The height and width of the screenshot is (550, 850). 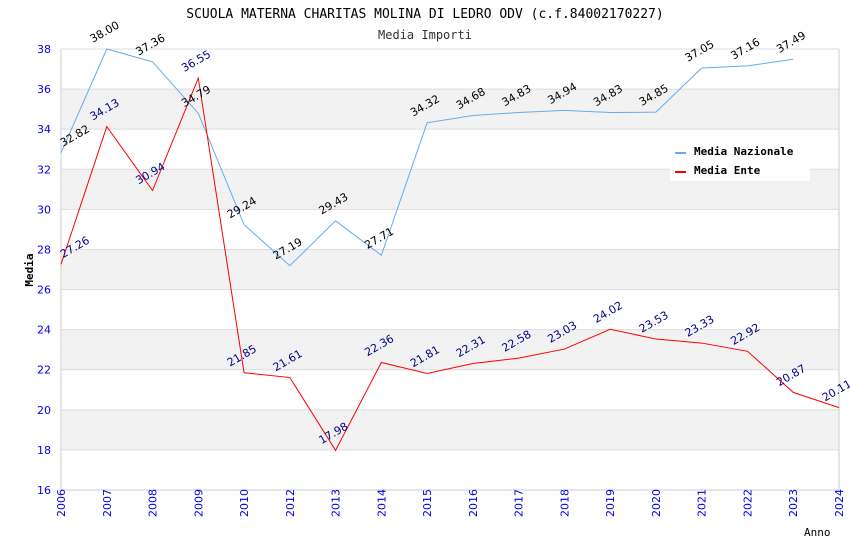 I want to click on chart-subtitle: Media Importi, so click(x=425, y=35).